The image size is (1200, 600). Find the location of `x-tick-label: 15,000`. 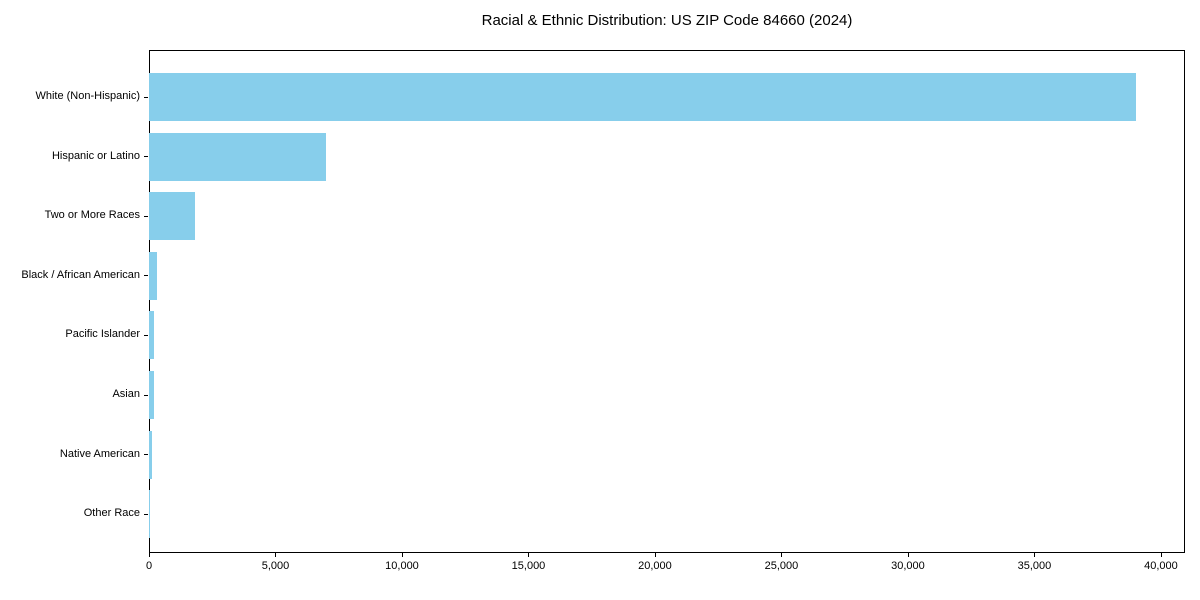

x-tick-label: 15,000 is located at coordinates (528, 566).